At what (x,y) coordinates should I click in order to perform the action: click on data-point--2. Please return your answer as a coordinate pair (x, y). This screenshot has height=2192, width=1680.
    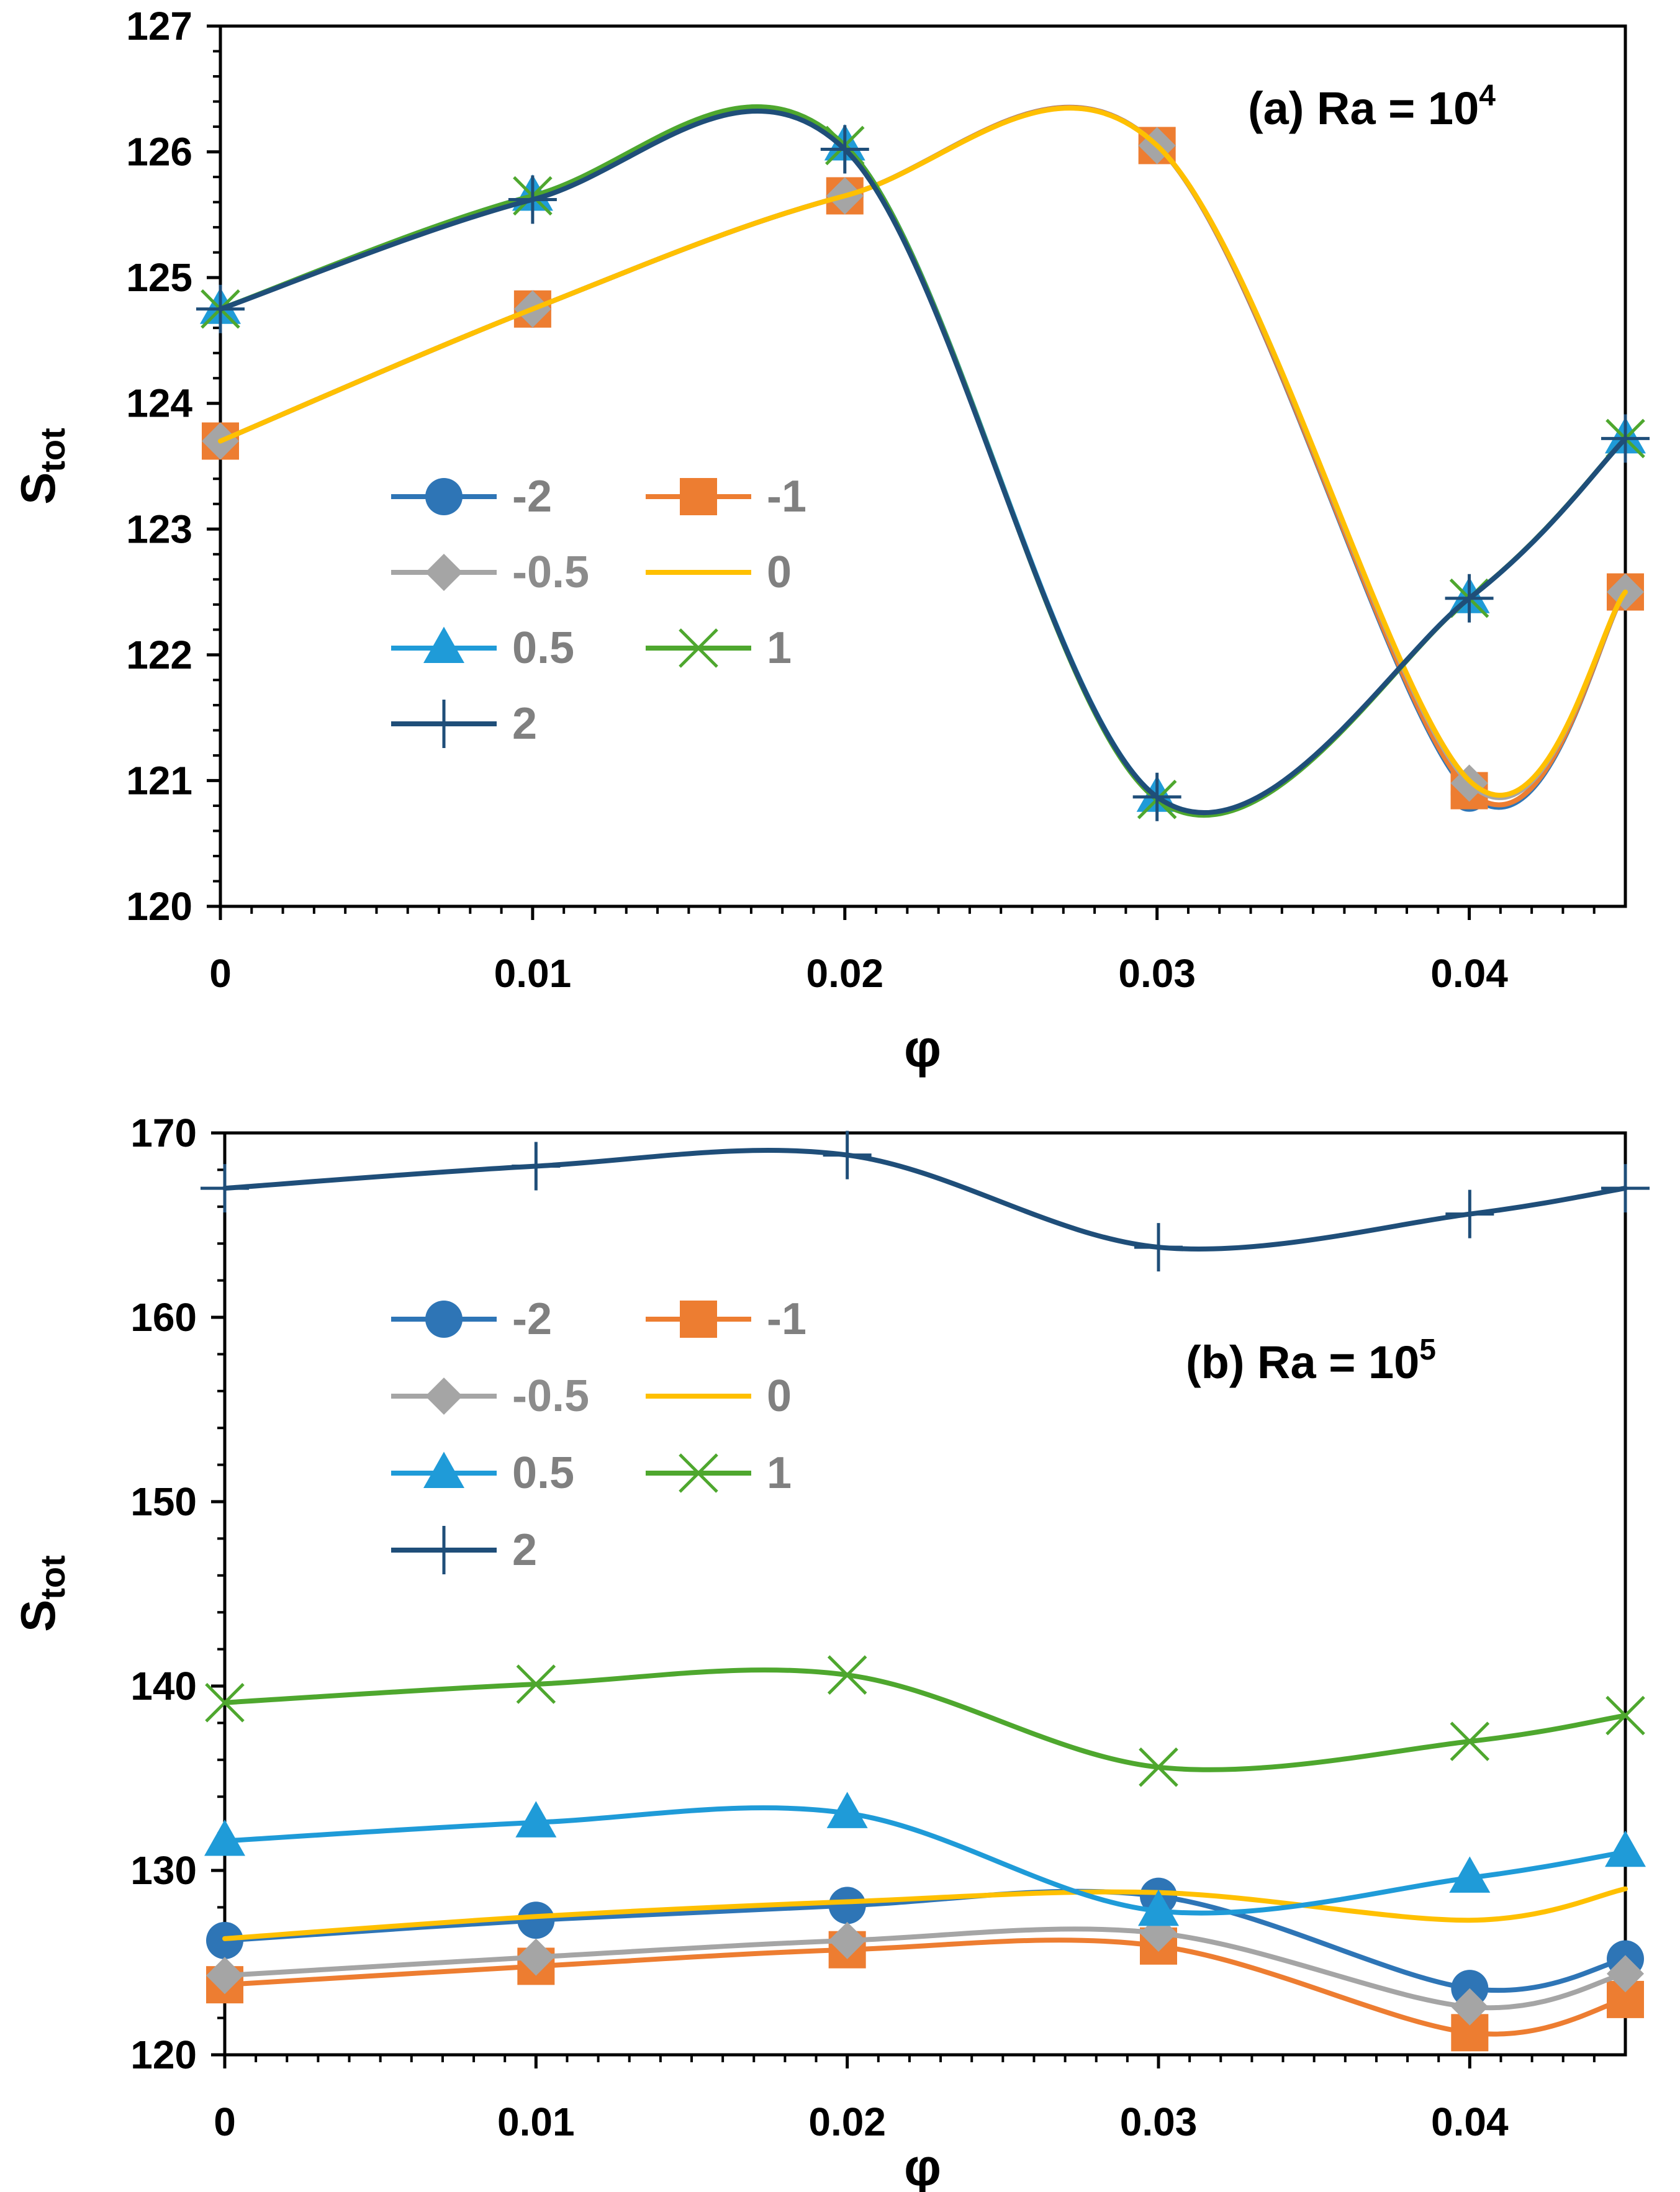
    Looking at the image, I should click on (536, 1920).